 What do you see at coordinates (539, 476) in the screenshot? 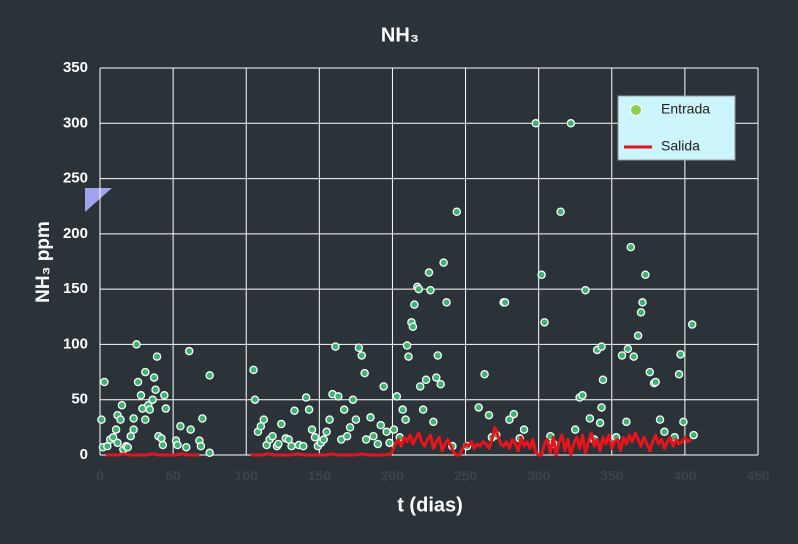
I see `x-tick-label: 300` at bounding box center [539, 476].